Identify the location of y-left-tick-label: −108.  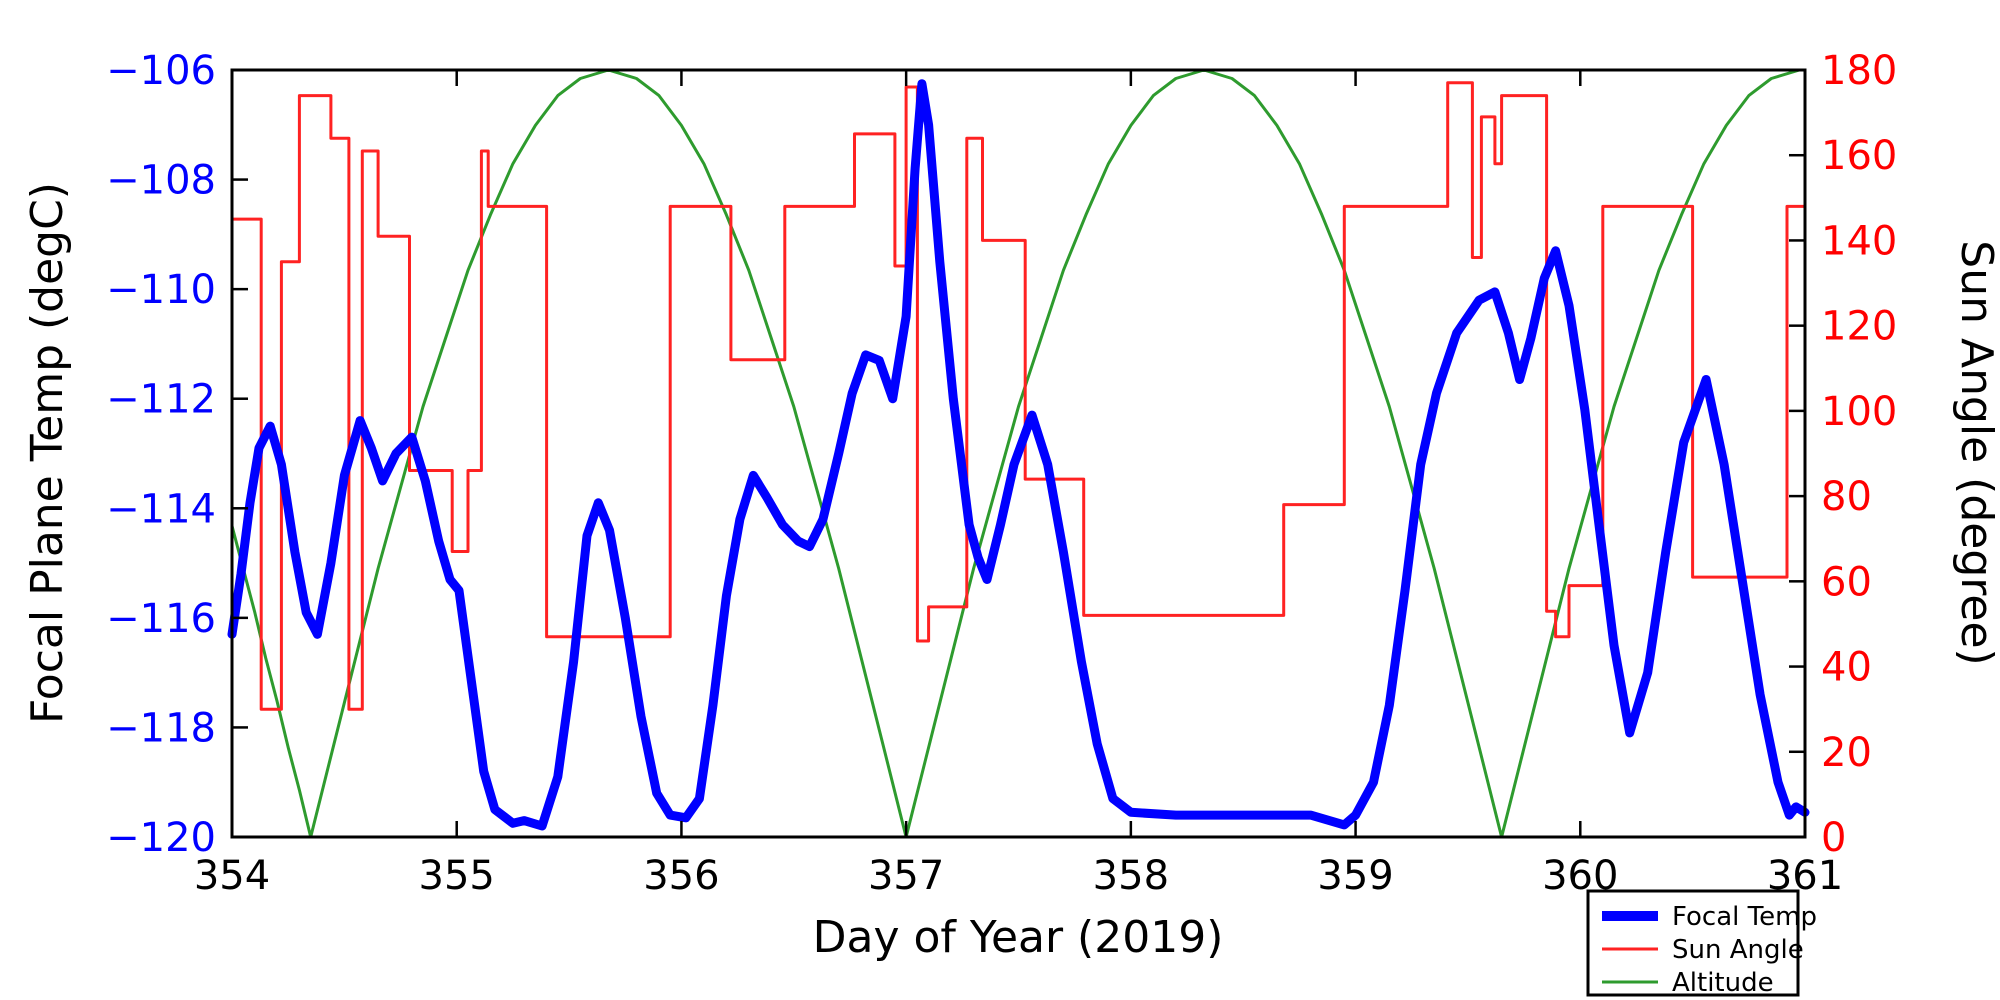
(161, 181).